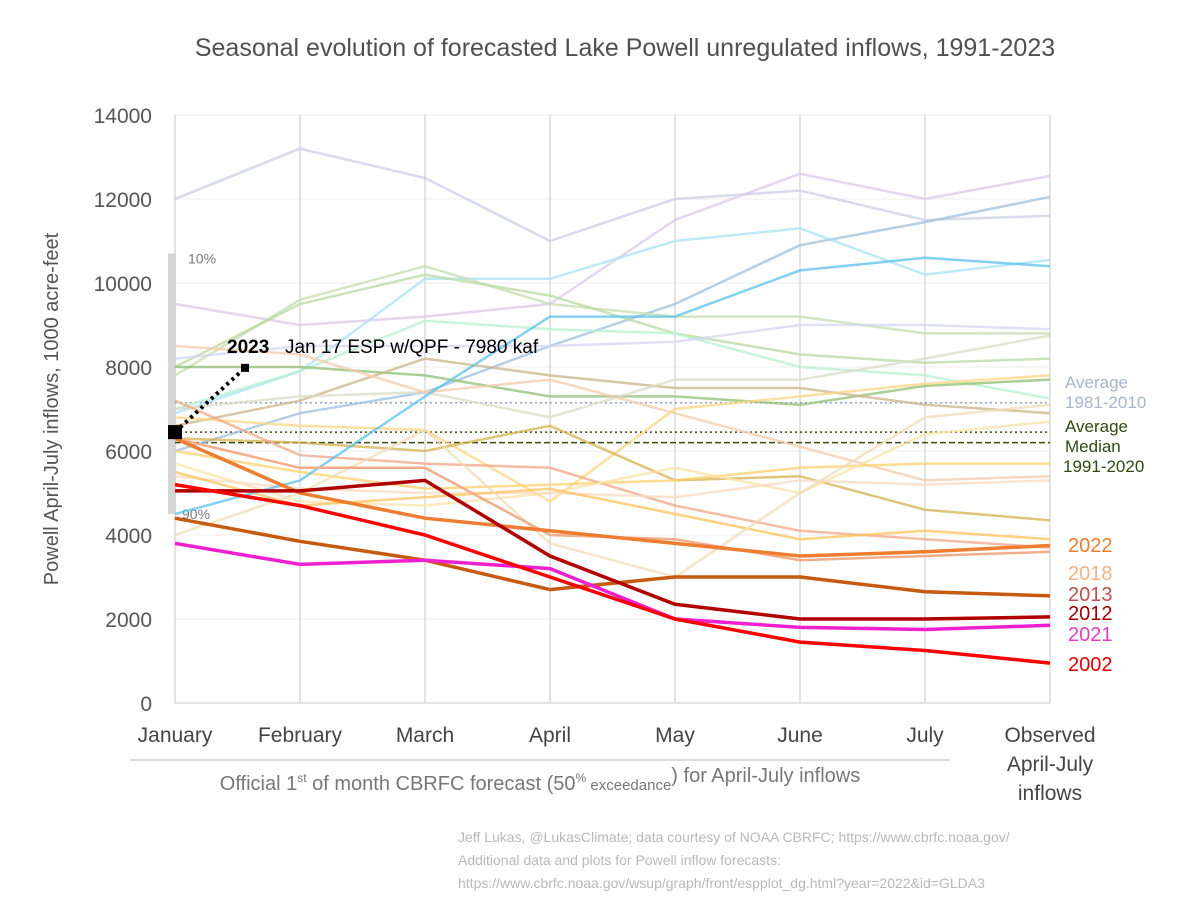  What do you see at coordinates (1050, 793) in the screenshot?
I see `x-tick-label: inflows` at bounding box center [1050, 793].